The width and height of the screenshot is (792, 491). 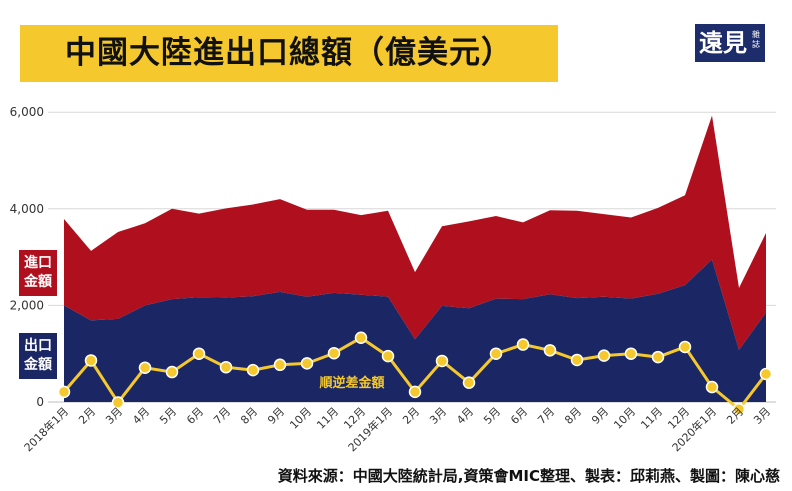 I want to click on import-legend-label: 進口 金額, so click(x=38, y=273).